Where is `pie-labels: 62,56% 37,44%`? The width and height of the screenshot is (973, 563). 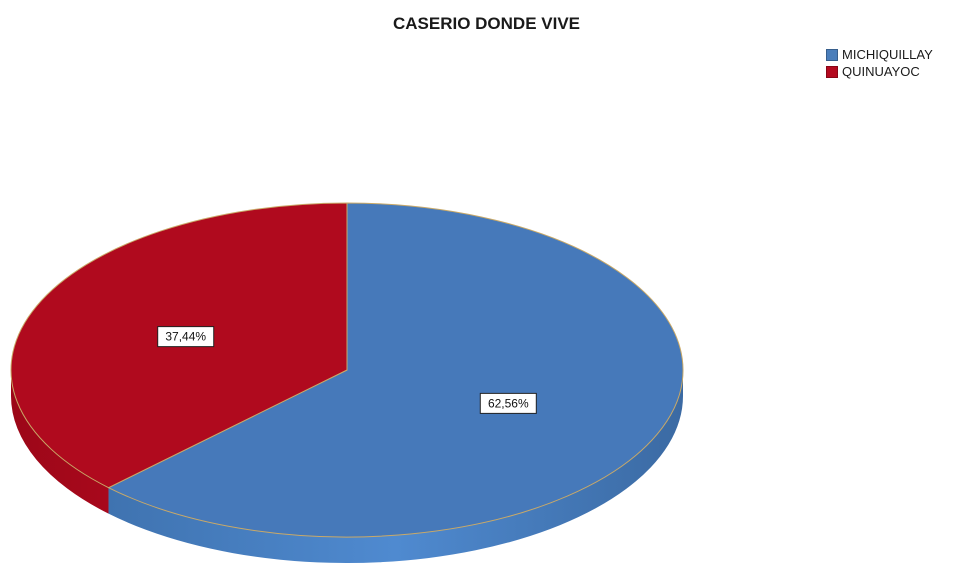
pie-labels: 62,56% 37,44% is located at coordinates (347, 370).